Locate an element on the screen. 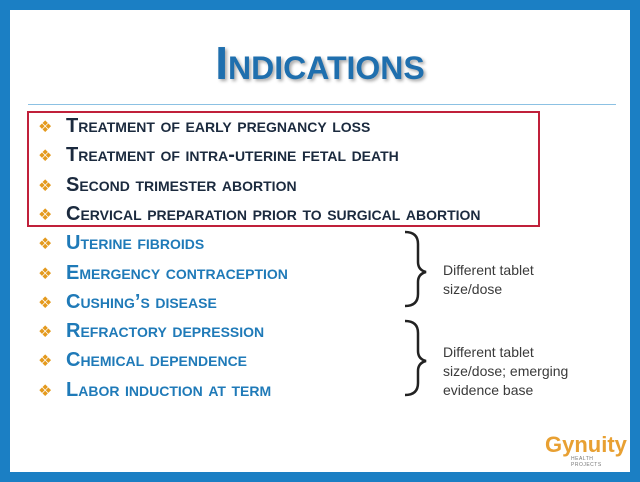  indication-text: Chemical dependence is located at coordinates (157, 360).